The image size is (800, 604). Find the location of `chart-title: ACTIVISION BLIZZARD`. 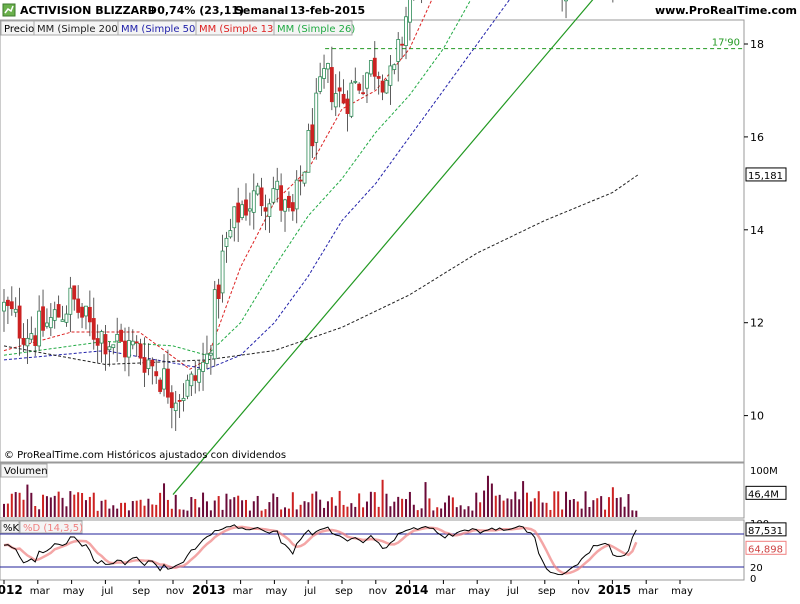

chart-title: ACTIVISION BLIZZARD is located at coordinates (88, 10).